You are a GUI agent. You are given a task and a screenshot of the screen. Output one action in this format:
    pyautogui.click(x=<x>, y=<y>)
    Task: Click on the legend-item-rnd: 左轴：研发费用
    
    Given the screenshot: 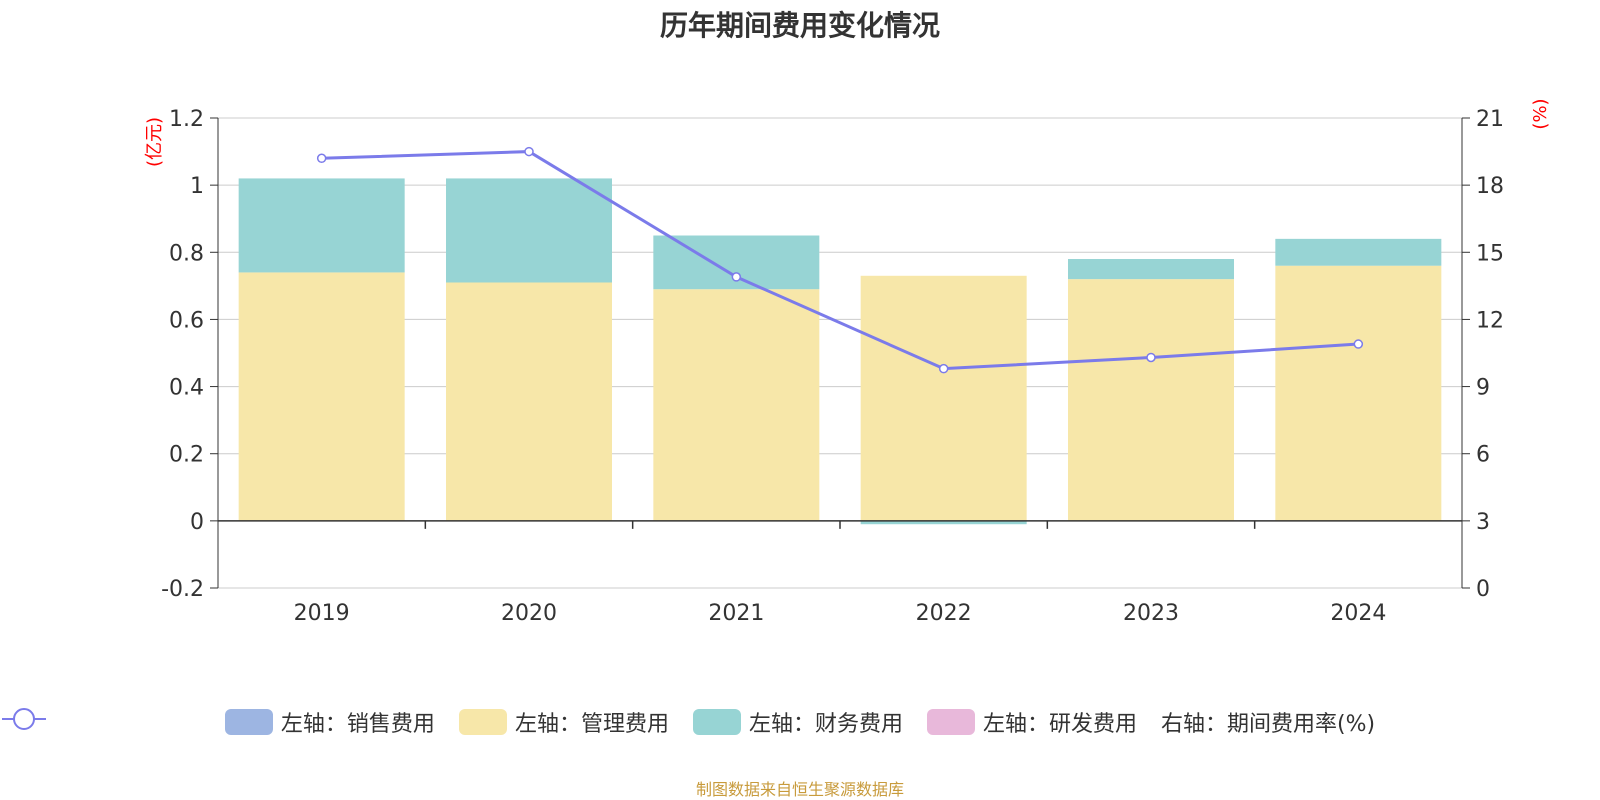 What is the action you would take?
    pyautogui.click(x=1031, y=722)
    